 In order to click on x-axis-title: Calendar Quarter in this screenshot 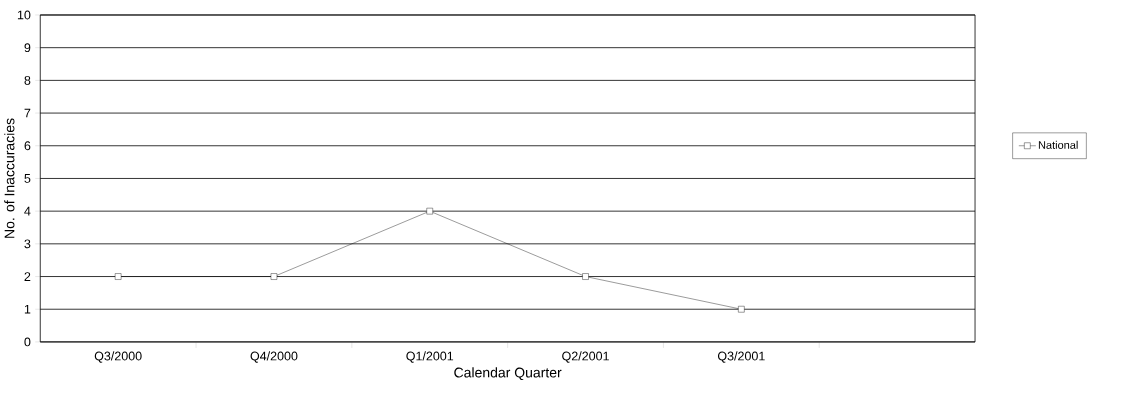, I will do `click(508, 374)`.